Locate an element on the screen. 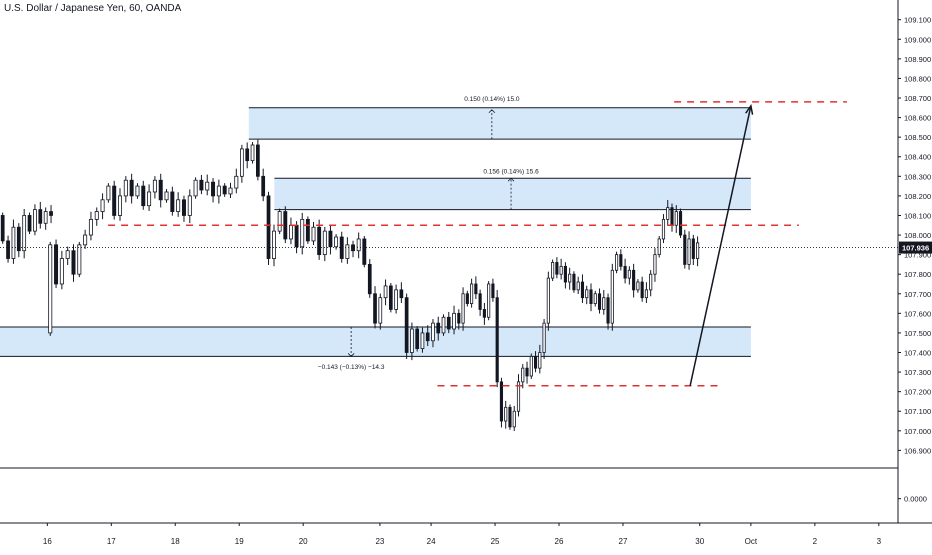  last-price-badge is located at coordinates (915, 247).